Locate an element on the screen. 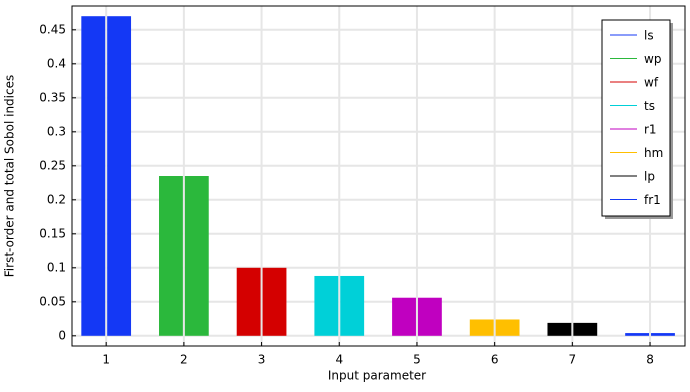 This screenshot has height=392, width=690. x-axis-label: Input parameter is located at coordinates (377, 376).